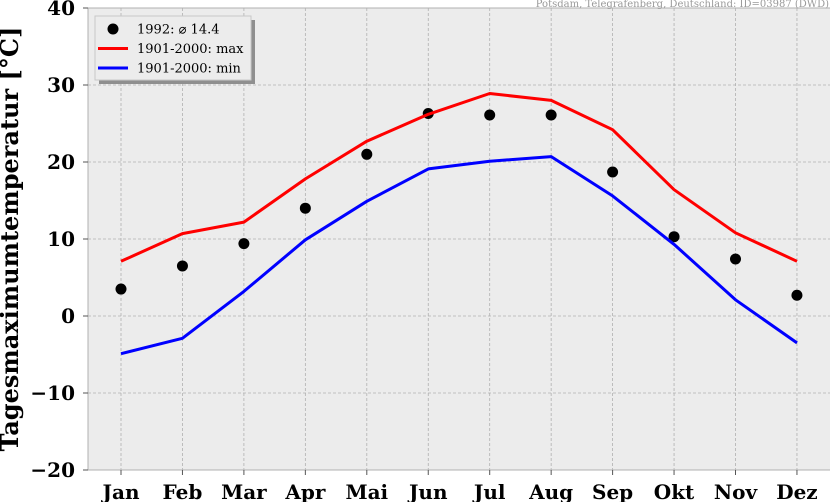 Image resolution: width=830 pixels, height=502 pixels. I want to click on x-tick-label: Jul, so click(489, 491).